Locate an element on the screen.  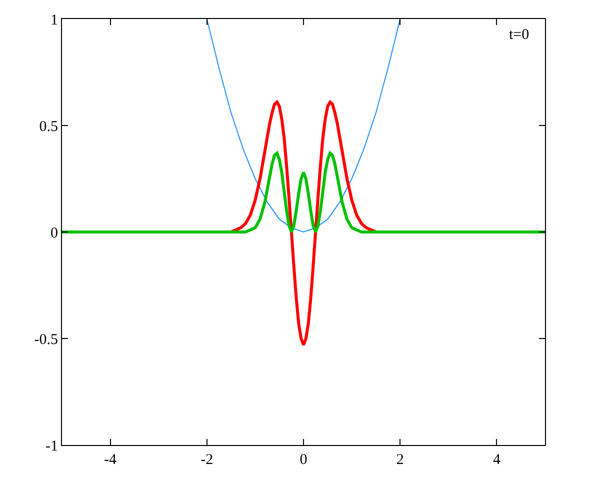
x-tick-label: -4 is located at coordinates (111, 460).